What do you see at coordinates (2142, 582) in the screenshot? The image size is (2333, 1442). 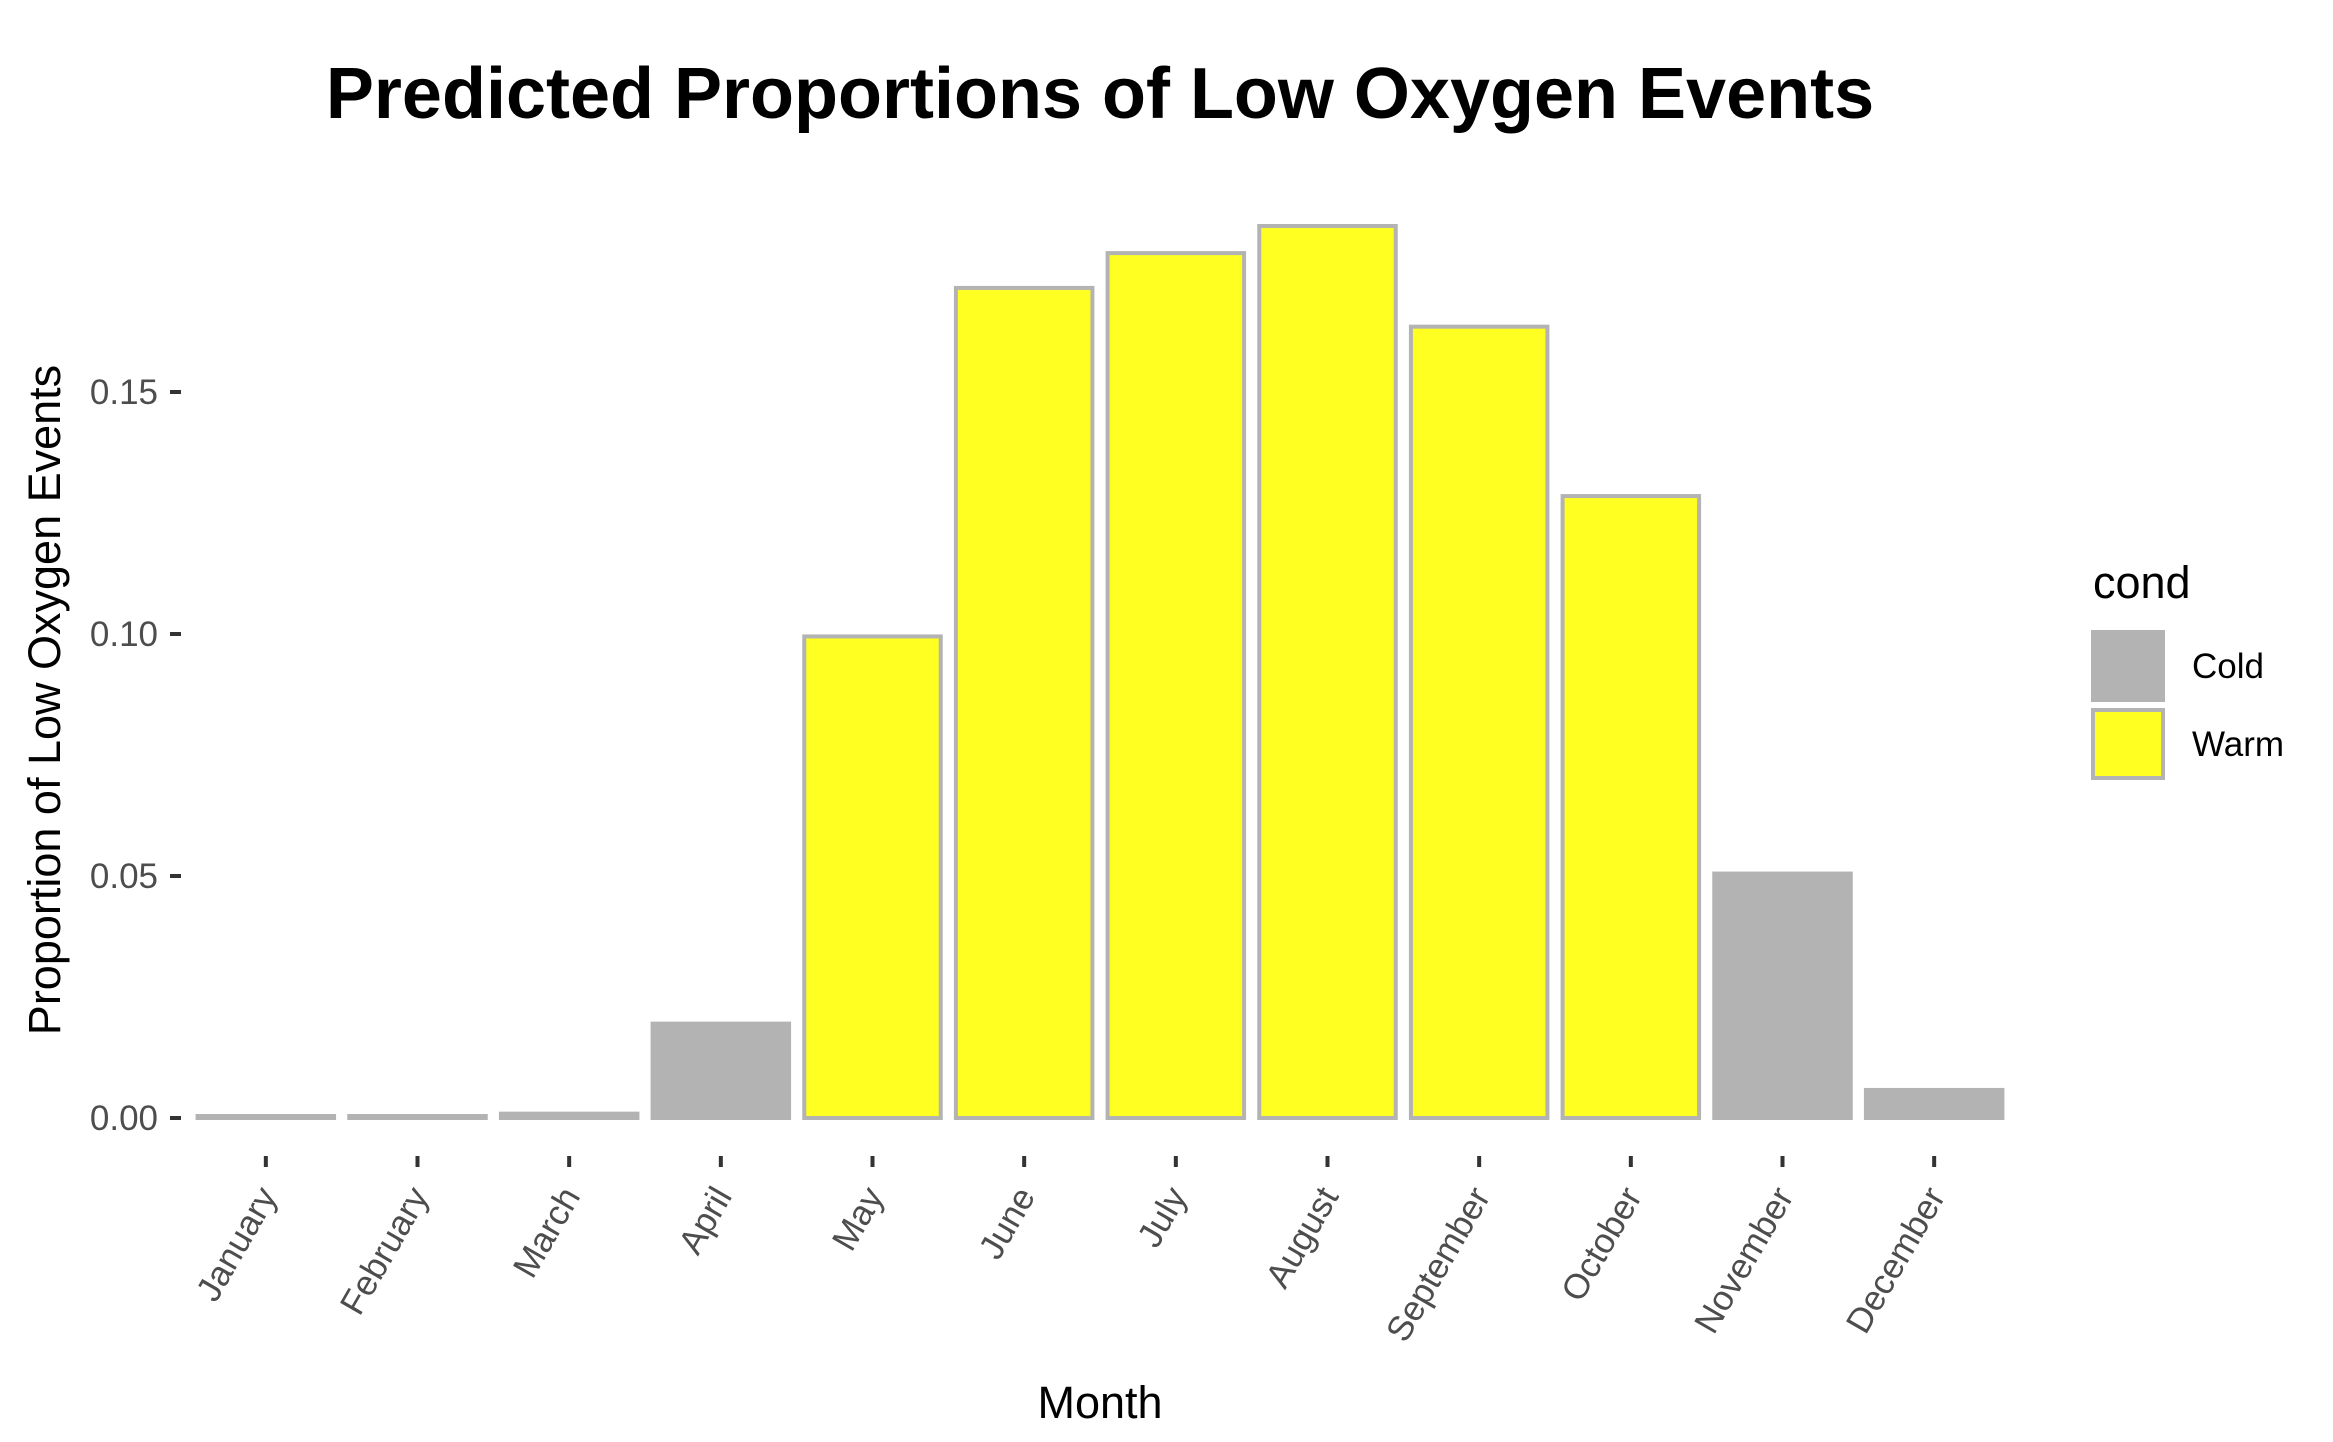 I see `legend-title: cond` at bounding box center [2142, 582].